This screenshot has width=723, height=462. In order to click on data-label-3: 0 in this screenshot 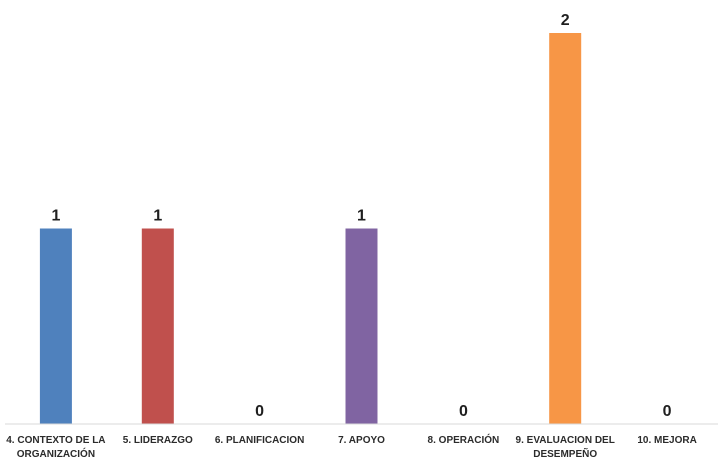, I will do `click(259, 411)`.